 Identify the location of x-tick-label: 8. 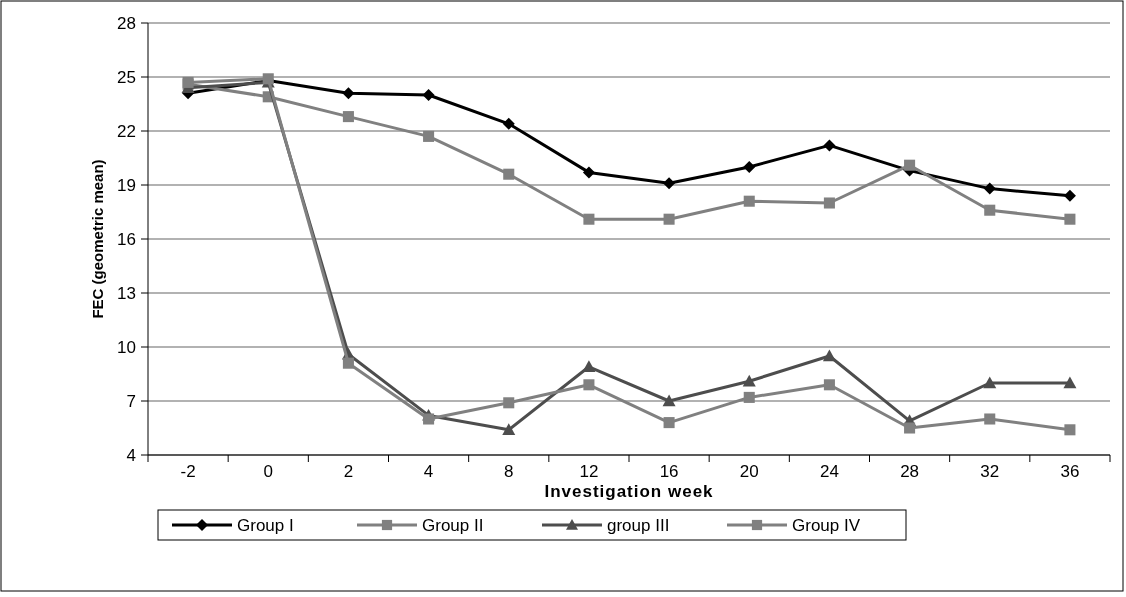
(509, 471).